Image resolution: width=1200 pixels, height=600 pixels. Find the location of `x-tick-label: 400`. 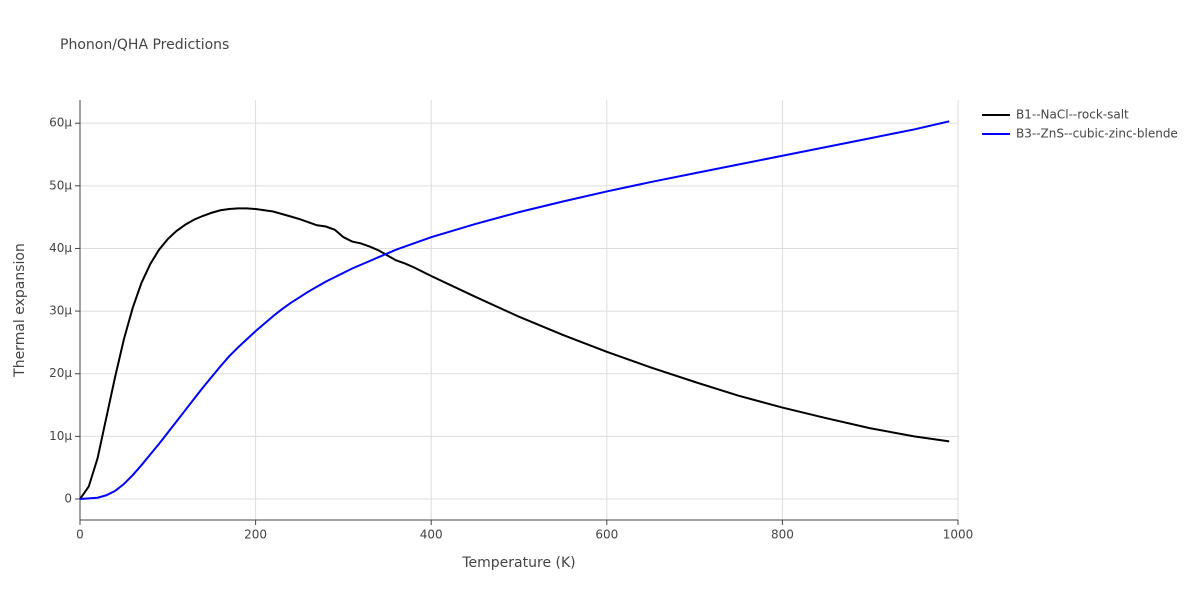

x-tick-label: 400 is located at coordinates (431, 535).